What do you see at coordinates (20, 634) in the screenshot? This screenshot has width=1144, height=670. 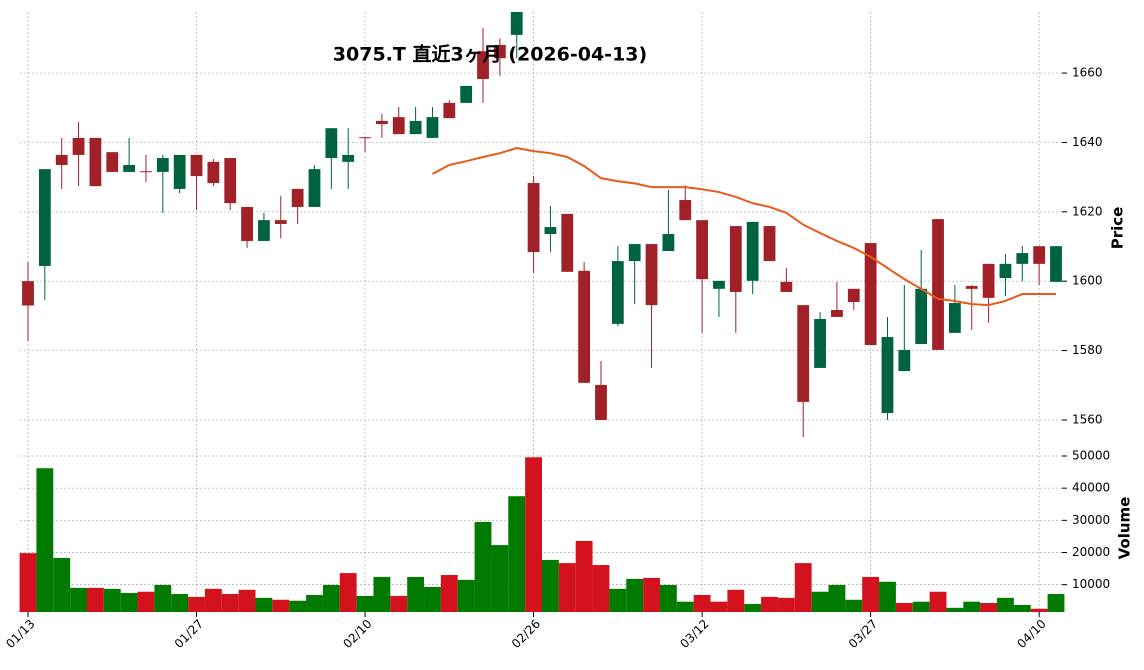 I see `x-tick-label: 01/13` at bounding box center [20, 634].